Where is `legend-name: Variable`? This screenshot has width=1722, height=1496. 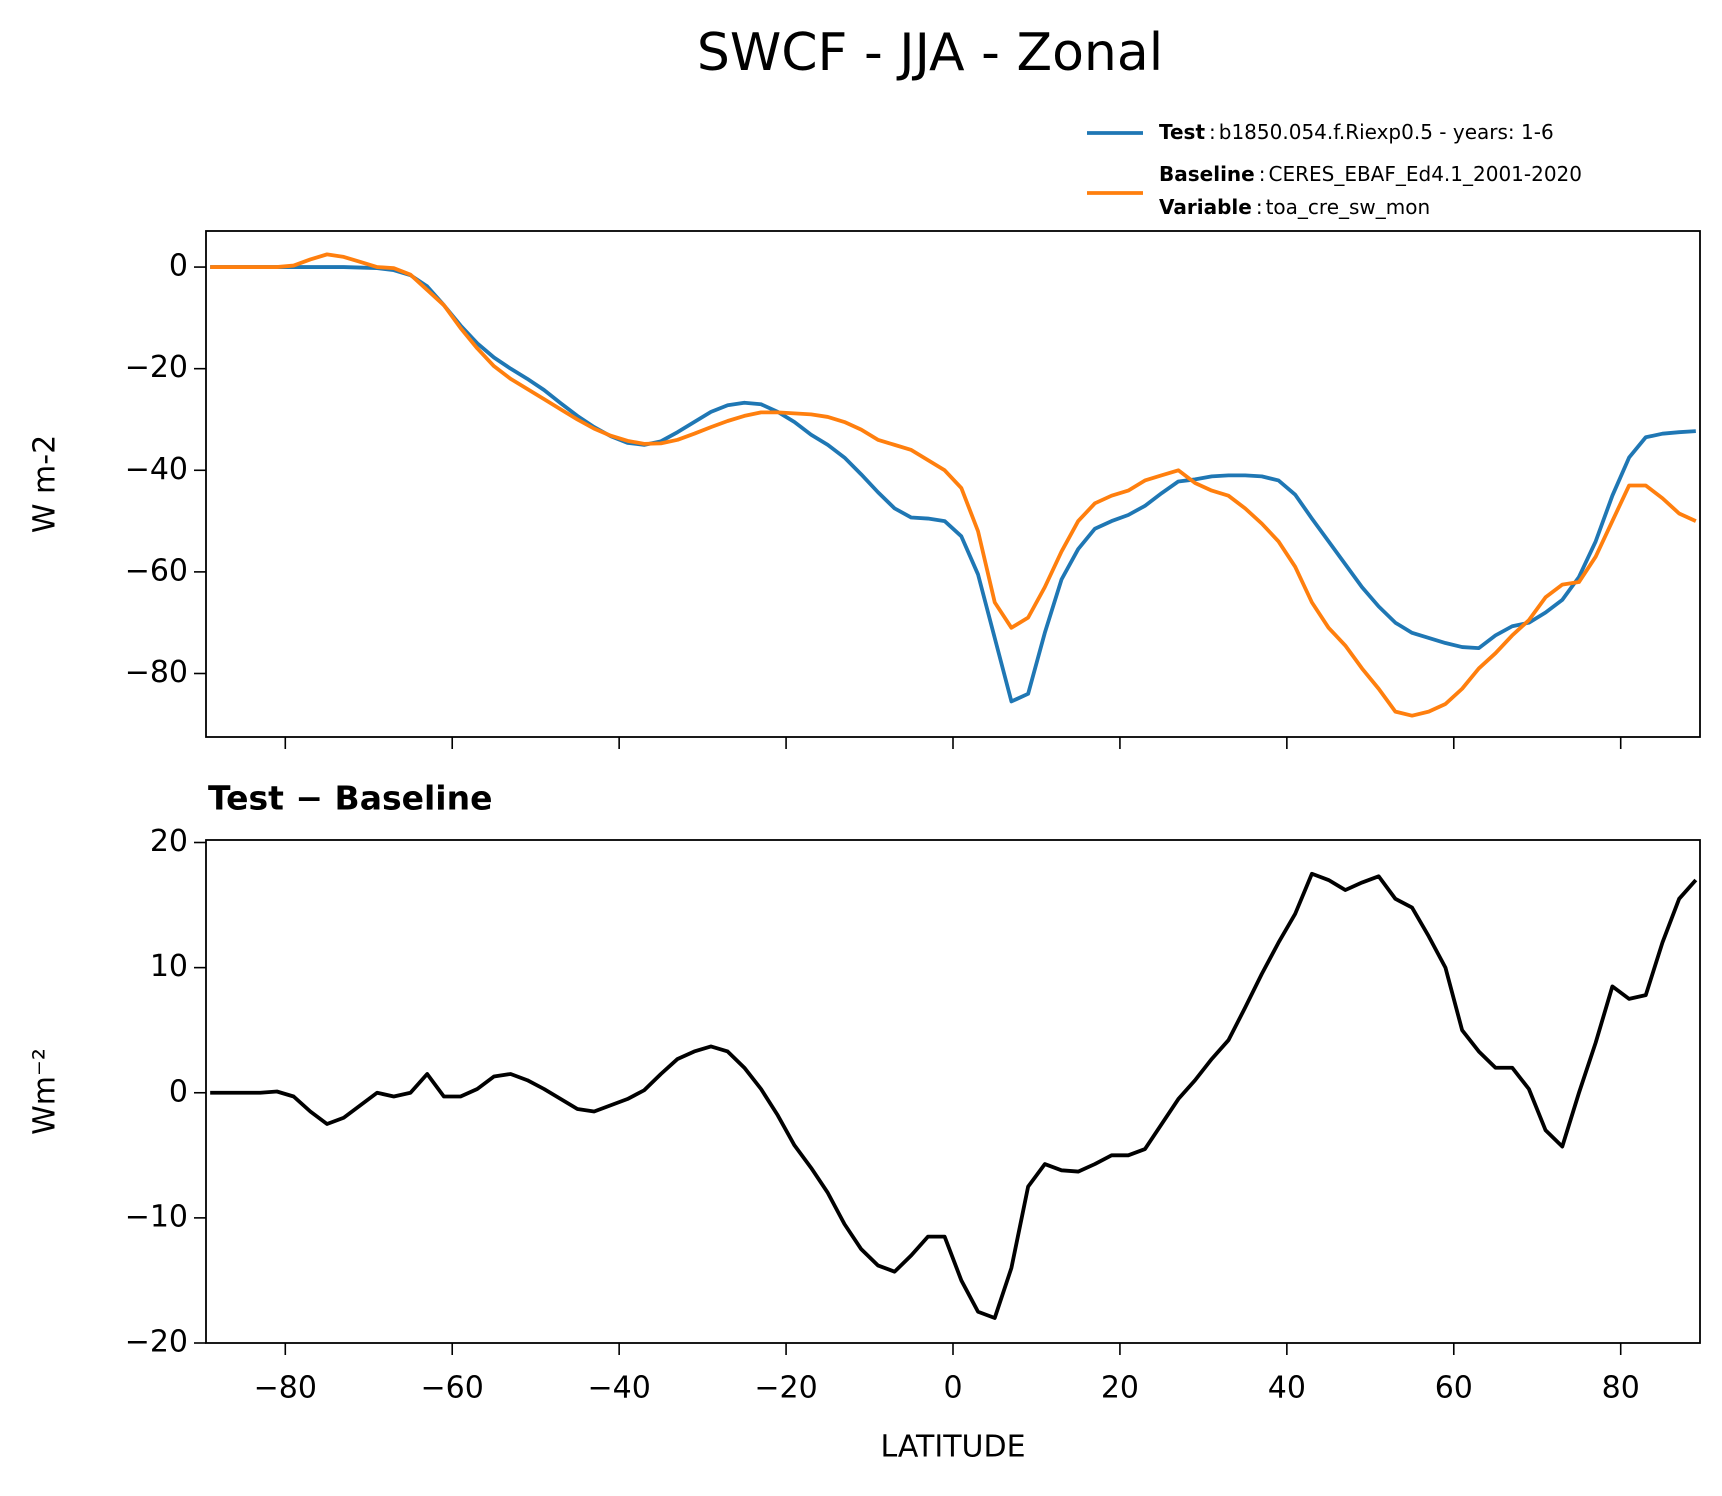 legend-name: Variable is located at coordinates (1205, 207).